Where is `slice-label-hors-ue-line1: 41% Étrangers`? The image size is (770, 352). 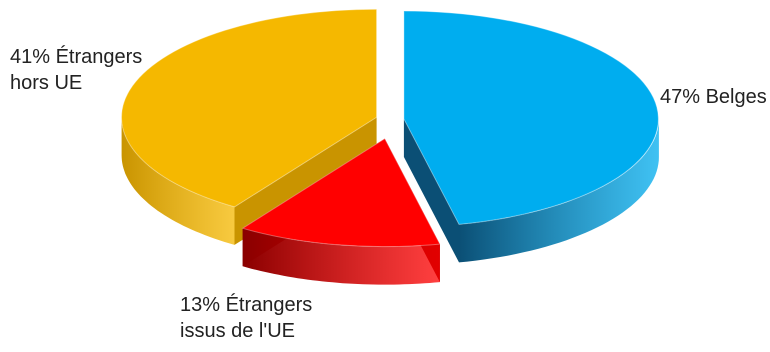 slice-label-hors-ue-line1: 41% Étrangers is located at coordinates (76, 57).